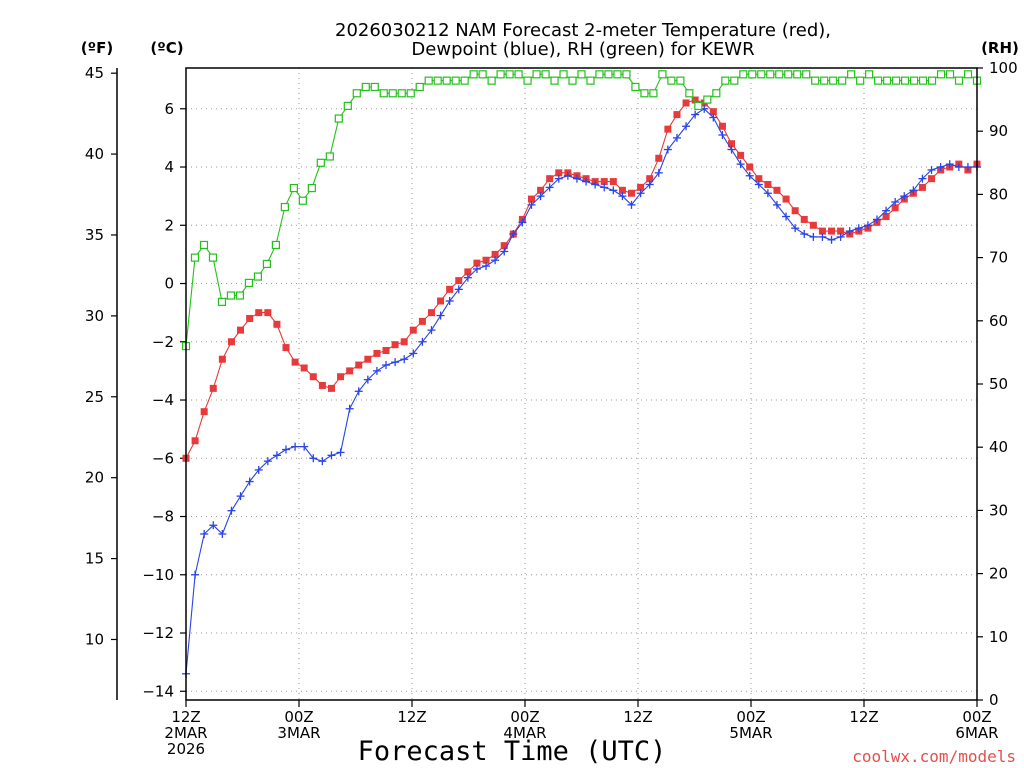 The image size is (1024, 768). I want to click on fahrenheit-axis-ticks: 10 15 20 25 30 35 40 45, so click(101, 356).